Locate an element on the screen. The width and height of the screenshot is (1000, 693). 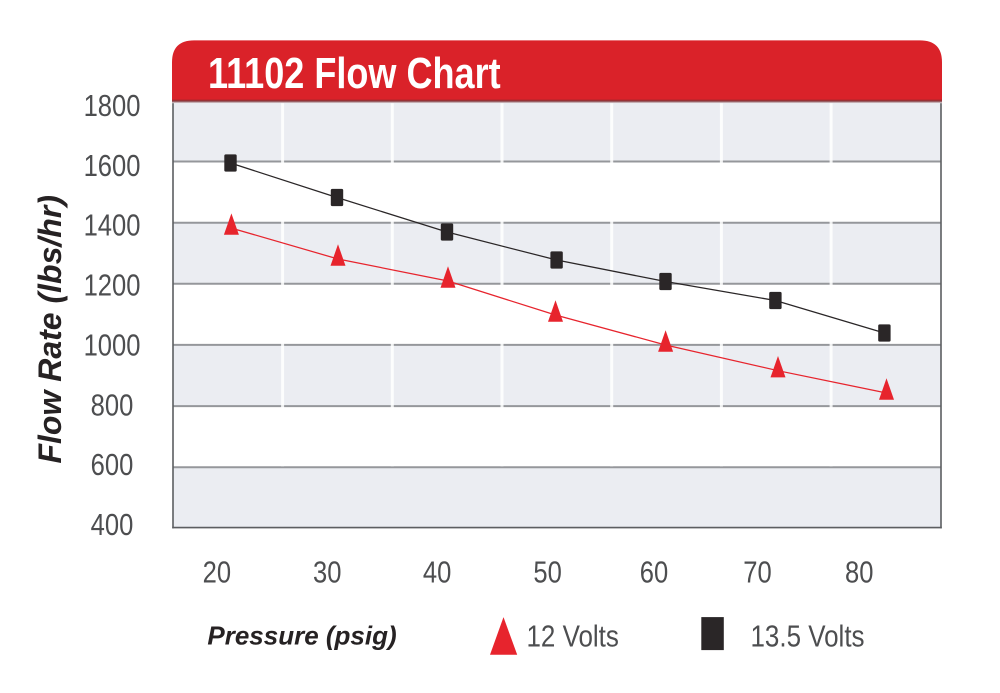
svg-text: 1800 is located at coordinates (112, 106).